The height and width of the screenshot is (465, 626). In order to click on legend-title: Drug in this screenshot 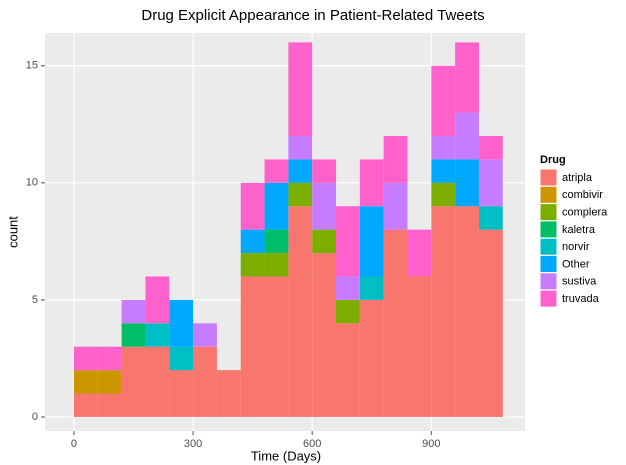, I will do `click(553, 160)`.